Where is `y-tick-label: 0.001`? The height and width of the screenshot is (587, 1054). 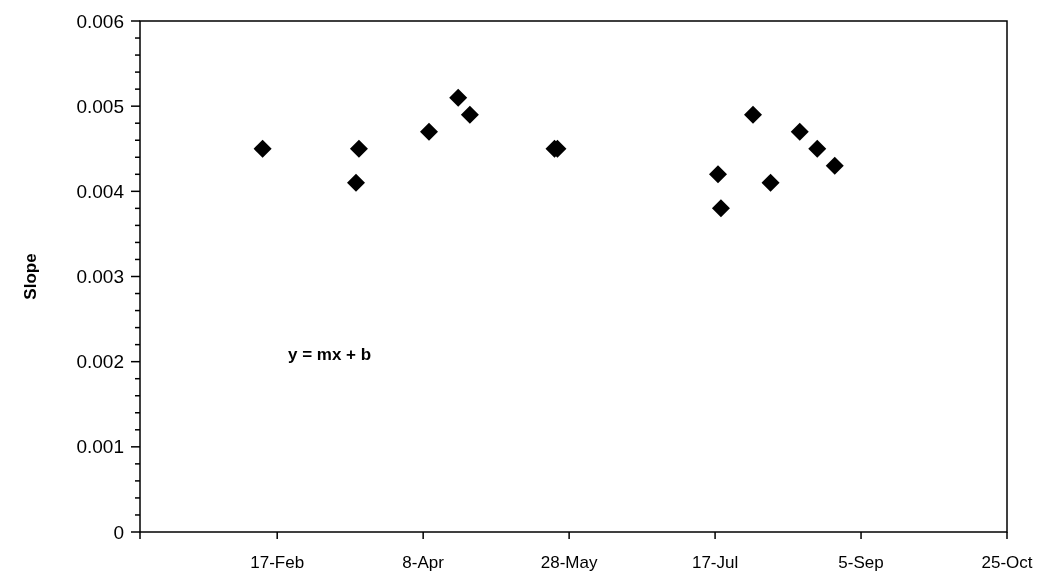
y-tick-label: 0.001 is located at coordinates (100, 447).